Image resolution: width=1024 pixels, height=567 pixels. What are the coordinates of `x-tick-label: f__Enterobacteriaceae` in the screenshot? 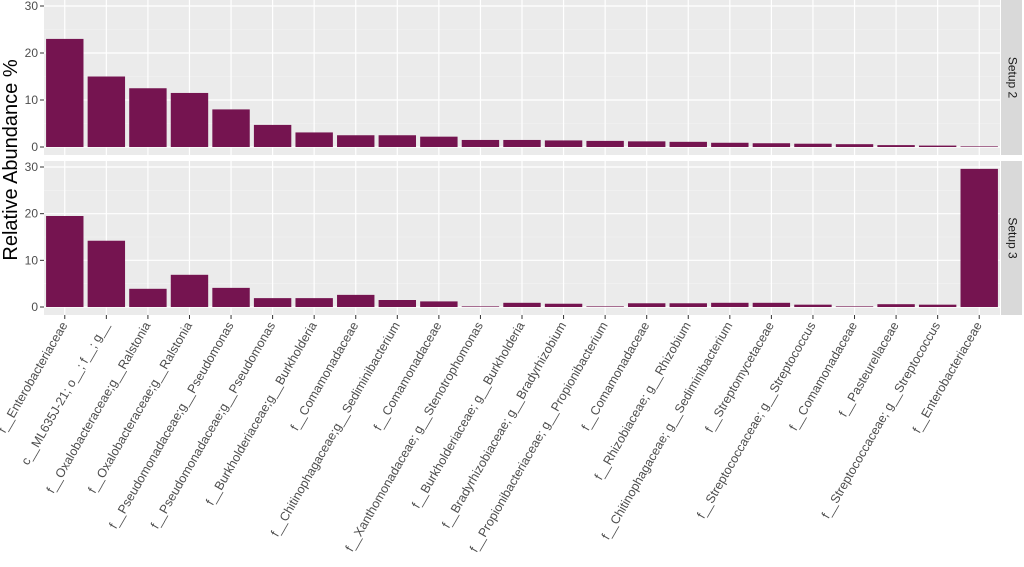 It's located at (35, 377).